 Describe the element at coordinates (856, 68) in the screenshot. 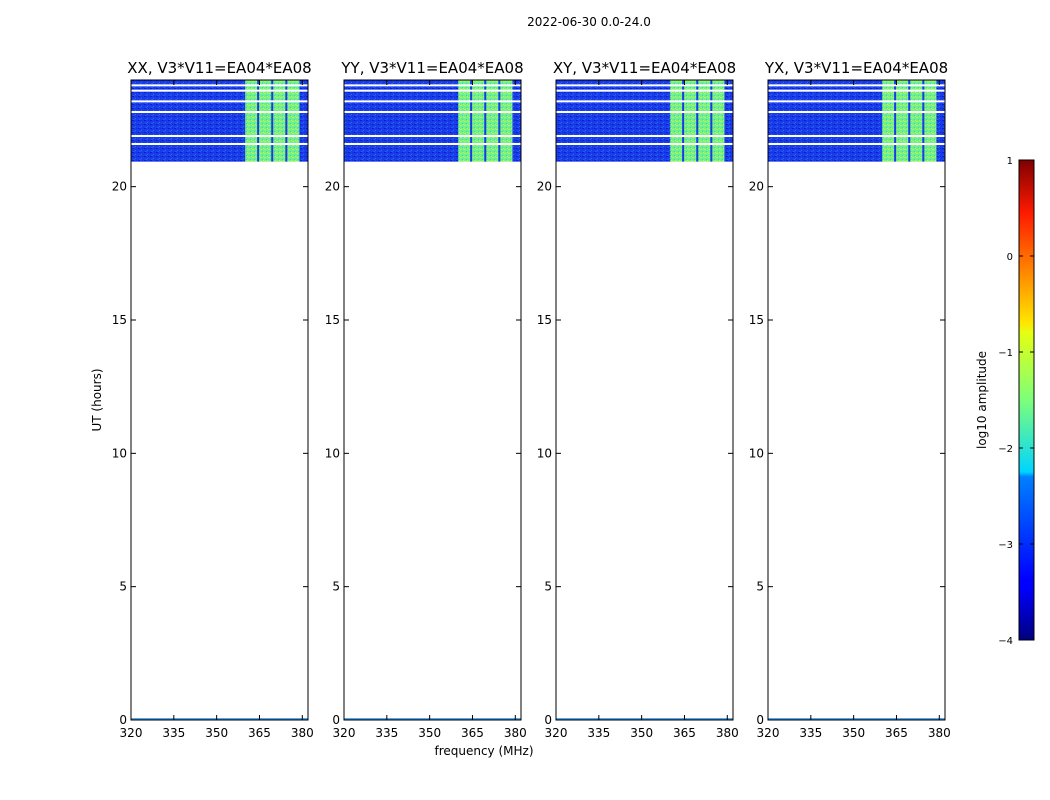

I see `subplot-title: YX, V3*V11=EA04*EA08` at that location.